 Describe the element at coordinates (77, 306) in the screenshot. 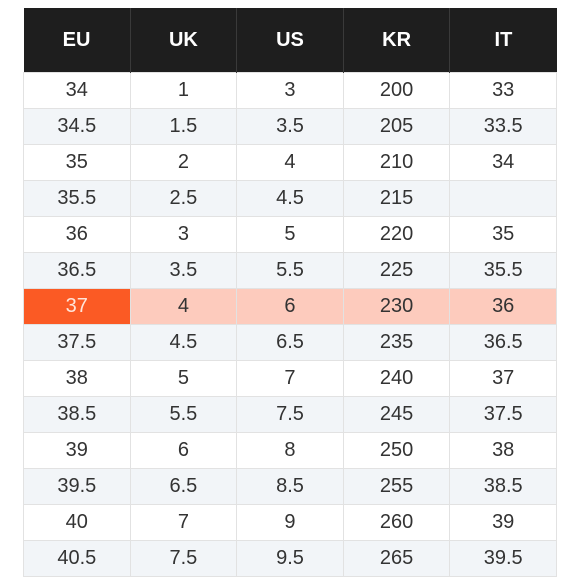

I see `cell-eu: 37` at that location.